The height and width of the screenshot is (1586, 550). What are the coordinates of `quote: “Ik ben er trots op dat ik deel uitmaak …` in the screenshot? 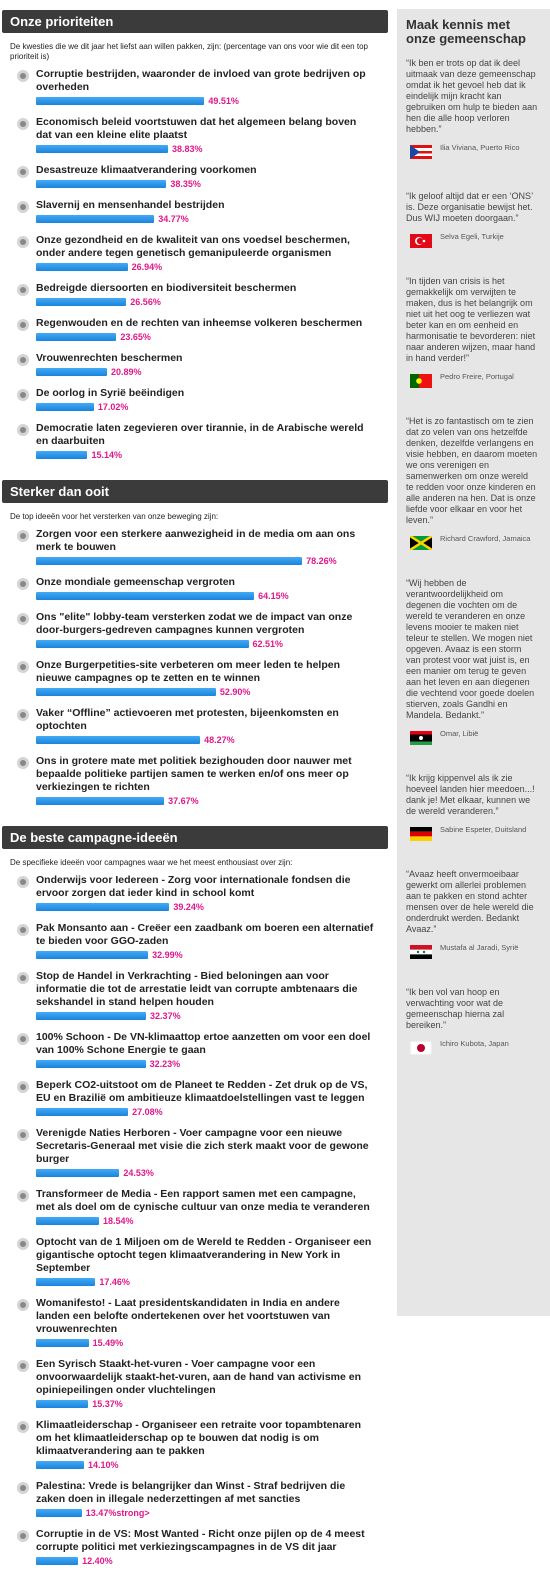 It's located at (472, 96).